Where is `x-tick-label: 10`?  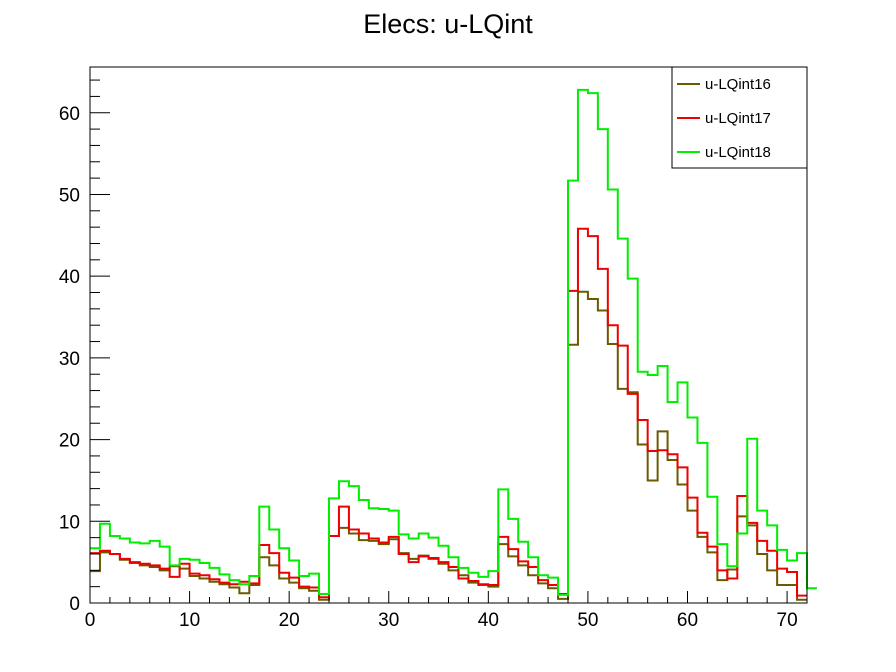
x-tick-label: 10 is located at coordinates (189, 620).